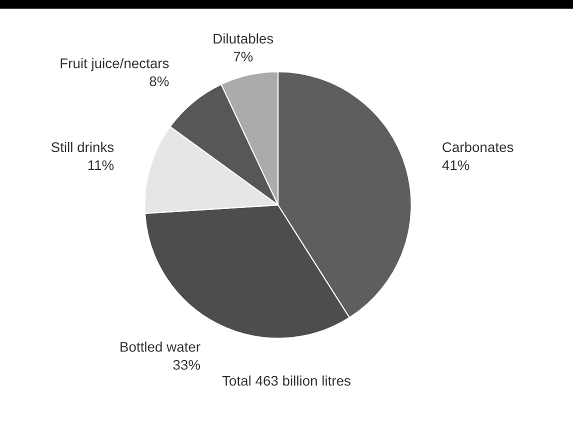 The width and height of the screenshot is (573, 428). Describe the element at coordinates (478, 147) in the screenshot. I see `slice-label: Carbonates` at that location.